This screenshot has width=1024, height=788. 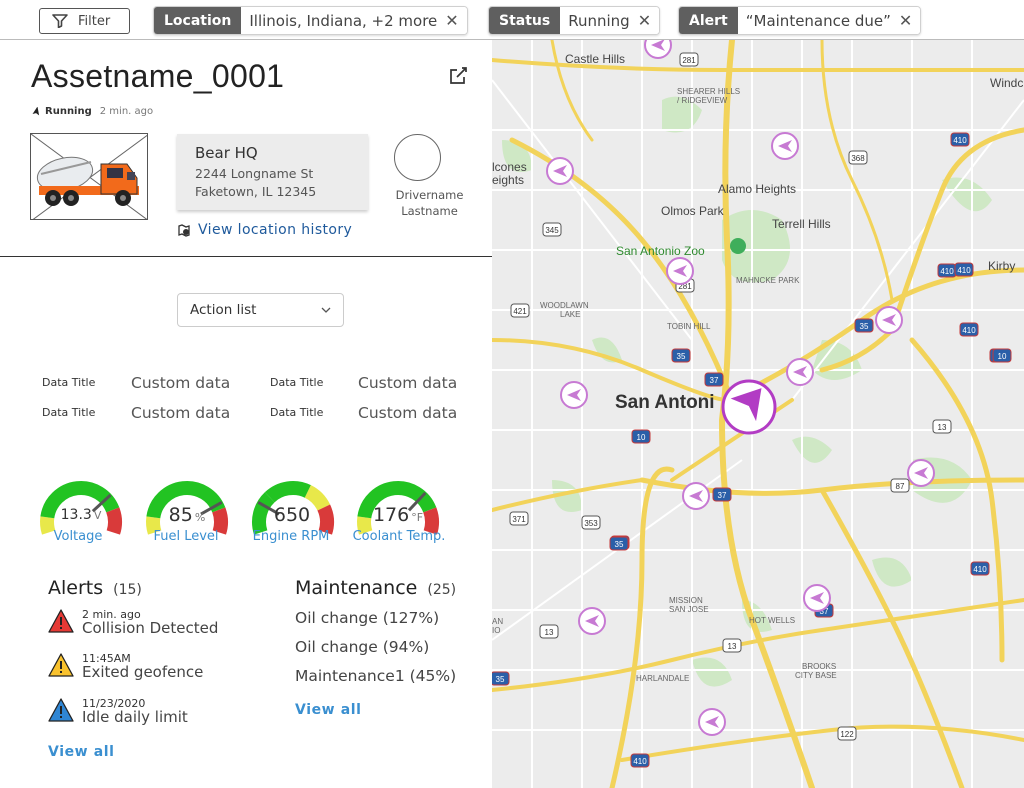 What do you see at coordinates (367, 618) in the screenshot?
I see `maintenance-item: Oil change (127%)` at bounding box center [367, 618].